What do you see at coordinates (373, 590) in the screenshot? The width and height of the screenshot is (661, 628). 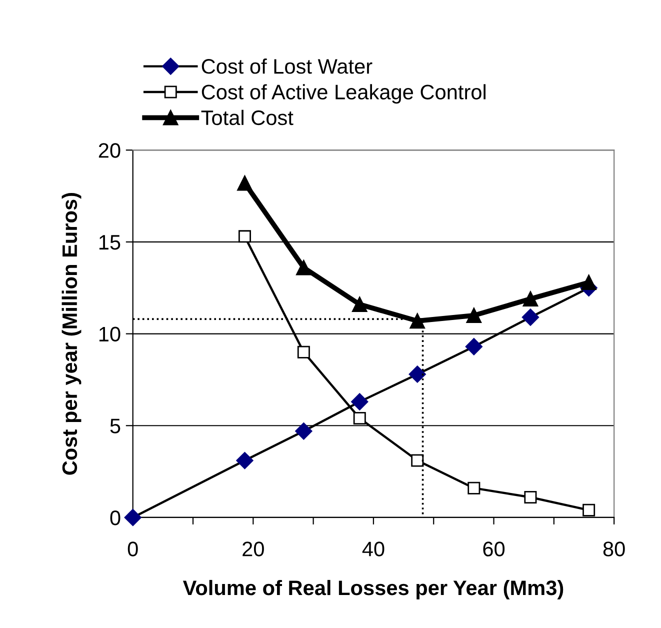 I see `x-axis-title: Volume of Real Losses per Year (Mm3)` at bounding box center [373, 590].